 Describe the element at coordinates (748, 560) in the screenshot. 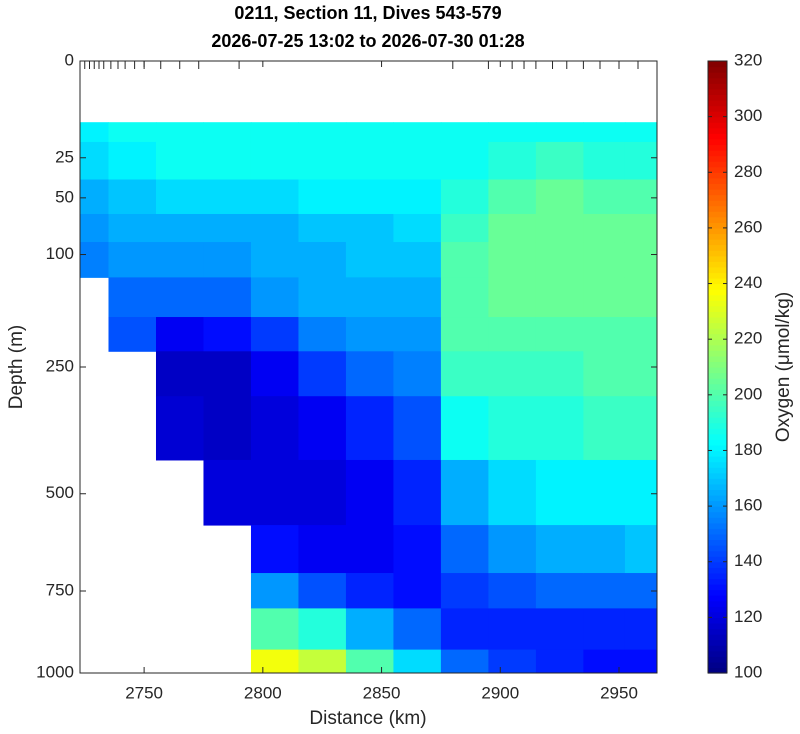

I see `colorbar-tick-label: 140` at that location.